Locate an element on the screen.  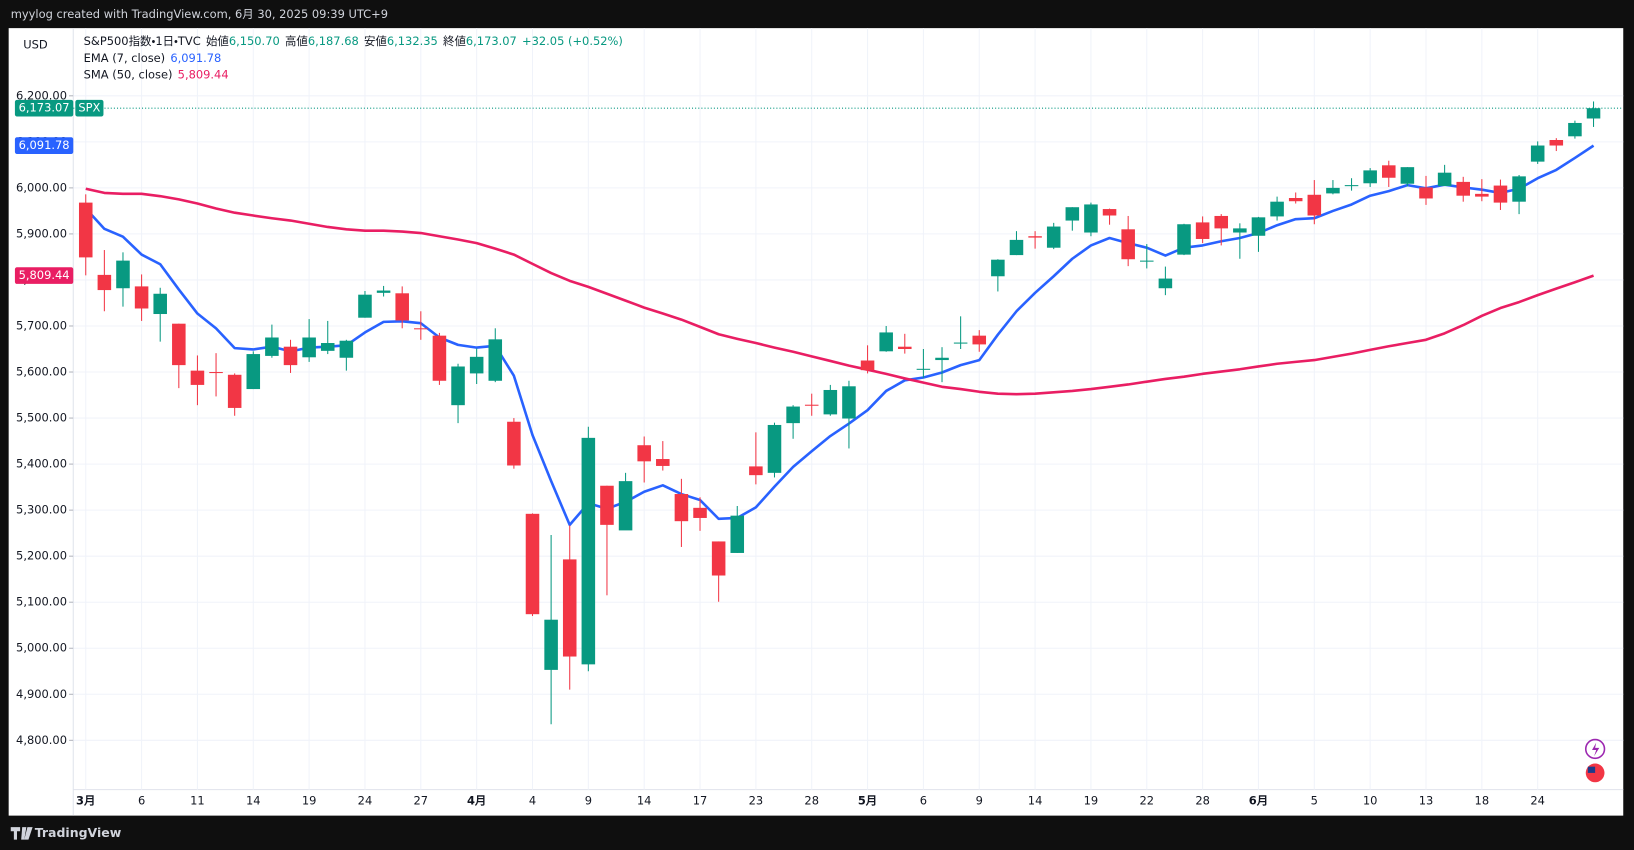
alert-icon is located at coordinates (1595, 749).